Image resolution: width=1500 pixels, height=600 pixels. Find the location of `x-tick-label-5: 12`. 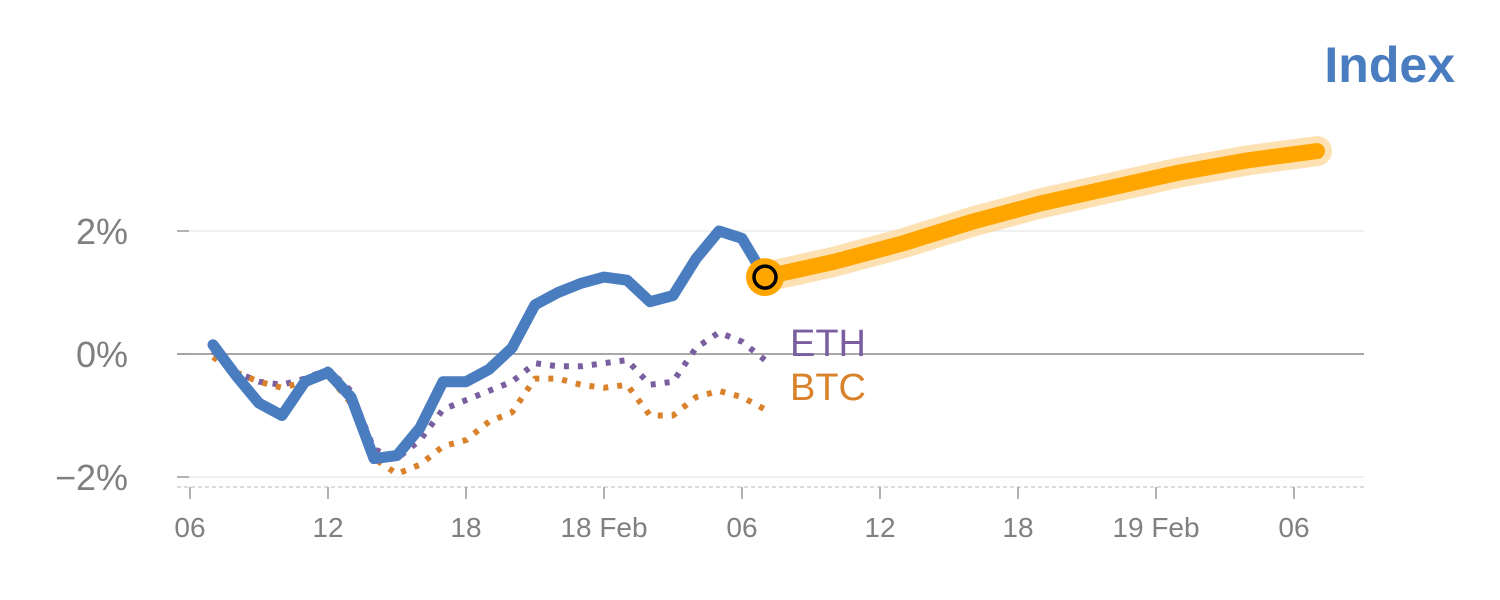

x-tick-label-5: 12 is located at coordinates (879, 527).